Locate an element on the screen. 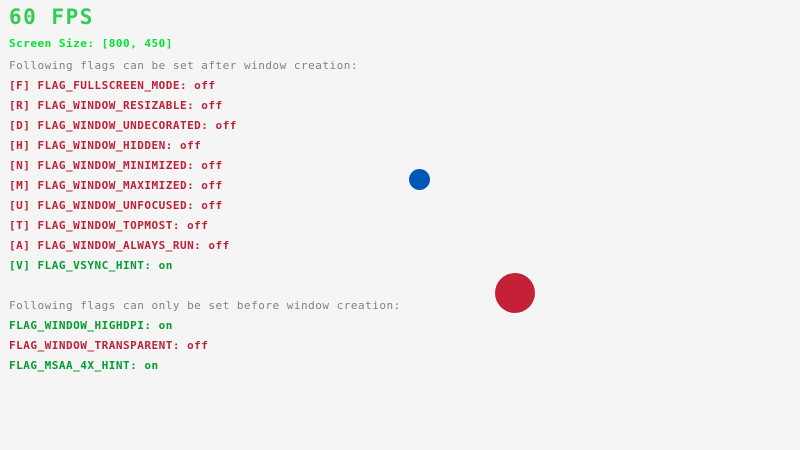 Image resolution: width=800 pixels, height=450 pixels. flag-row-flag-window-highdpi: FLAG_WINDOW_HIGHDPI: on is located at coordinates (91, 325).